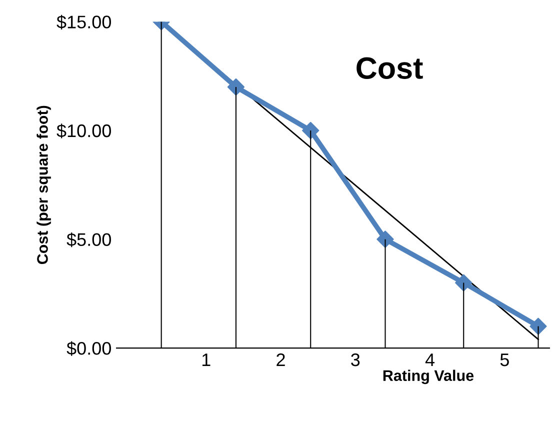  What do you see at coordinates (88, 348) in the screenshot?
I see `y-tick-label: $0.00` at bounding box center [88, 348].